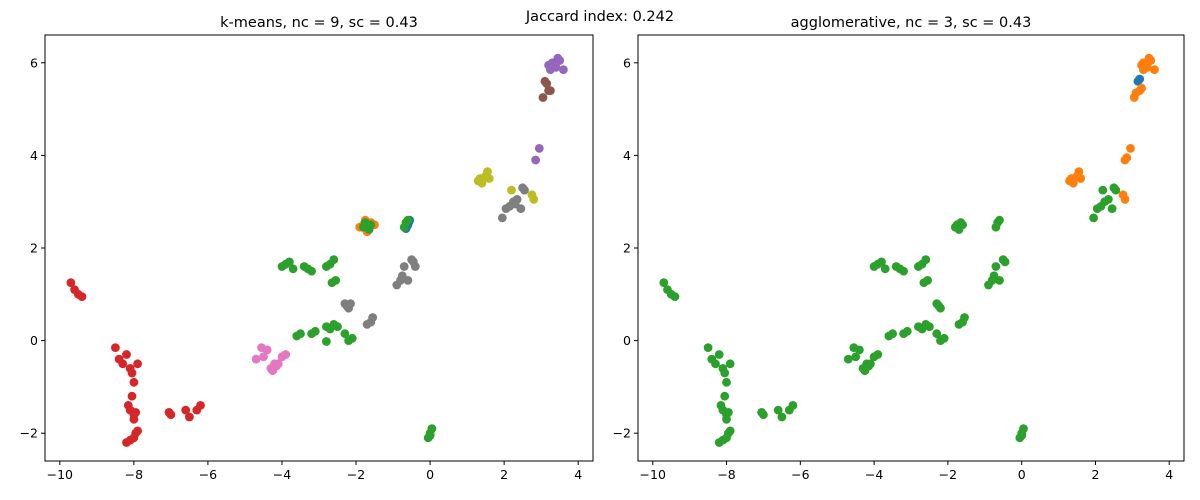 The image size is (1200, 500). I want to click on left-plot-y-tick-label: 0, so click(34, 340).